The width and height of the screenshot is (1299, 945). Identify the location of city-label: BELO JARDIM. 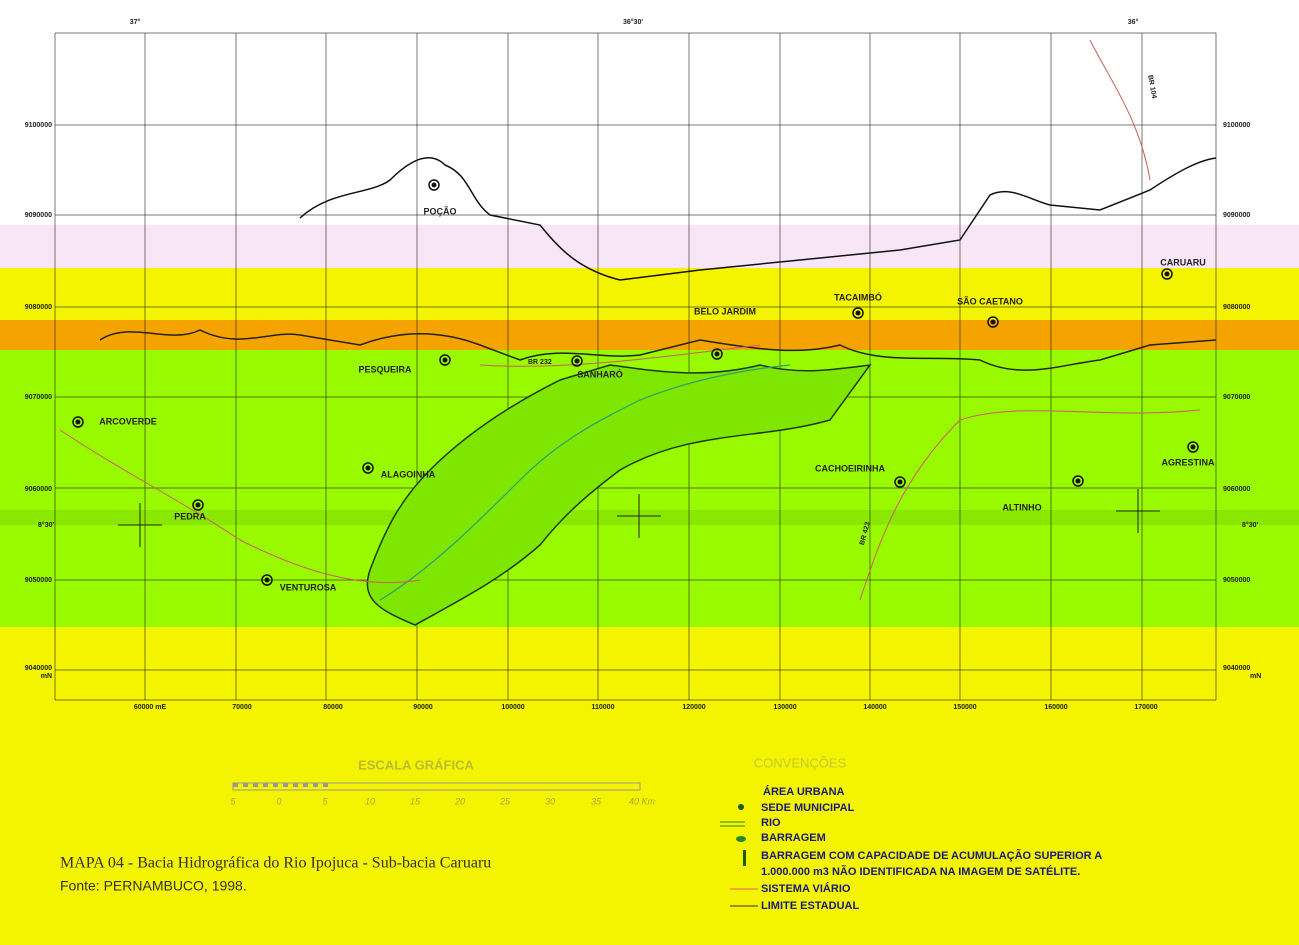
(725, 311).